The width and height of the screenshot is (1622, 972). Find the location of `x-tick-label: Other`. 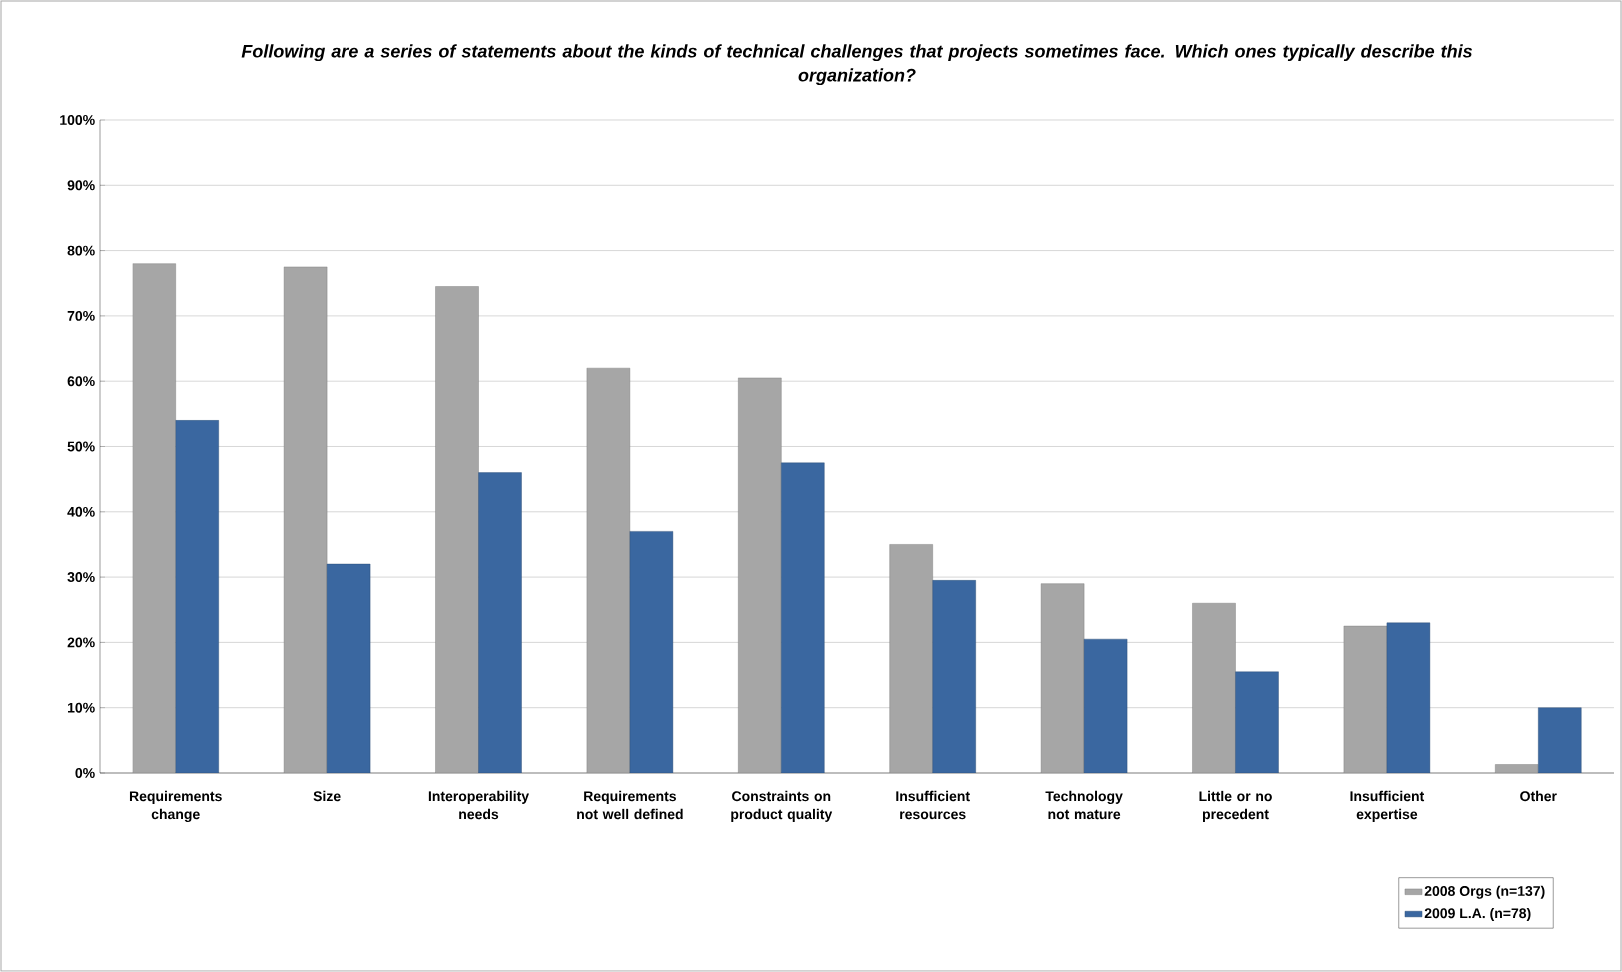

x-tick-label: Other is located at coordinates (1538, 796).